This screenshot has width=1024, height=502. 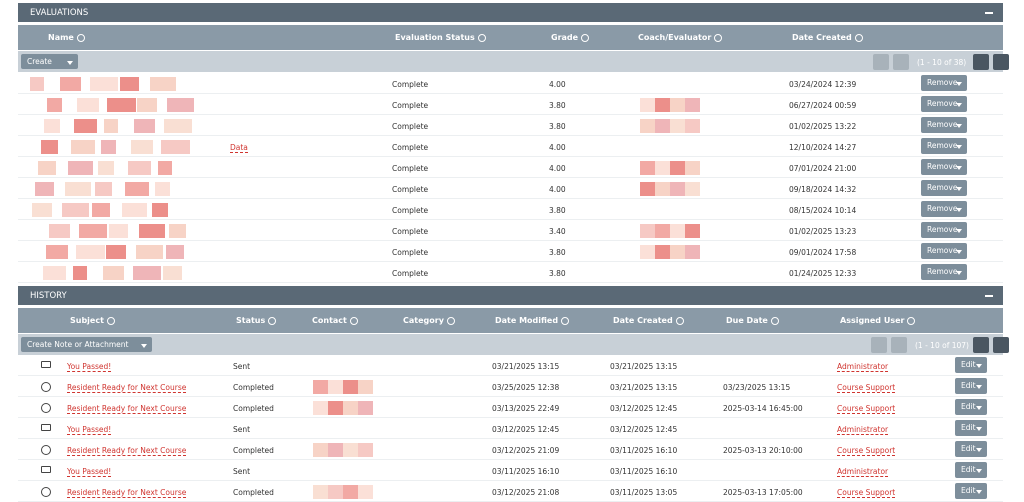 I want to click on evaluation-name: Data, so click(x=239, y=148).